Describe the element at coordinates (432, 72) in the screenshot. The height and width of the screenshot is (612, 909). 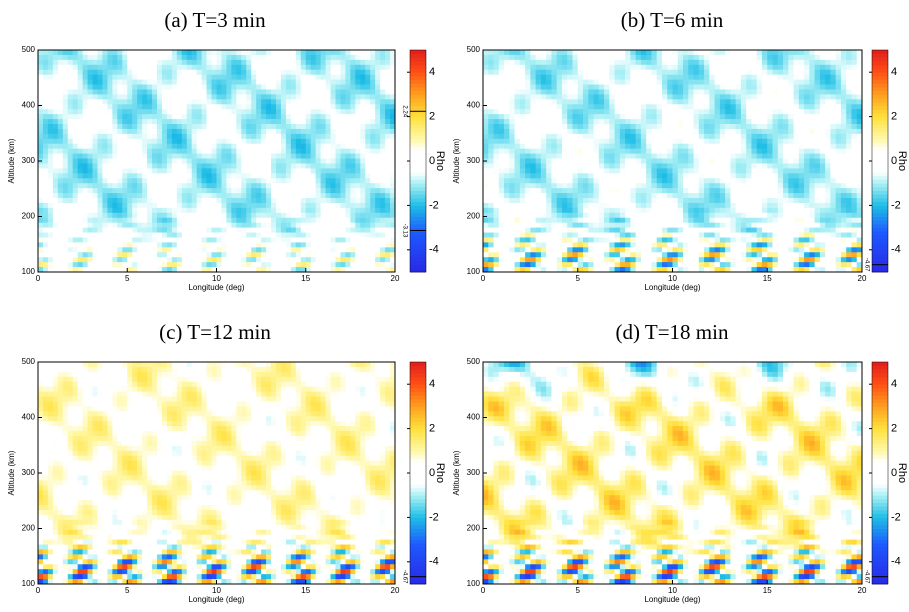
I see `colorbar-tick-label: 4` at that location.